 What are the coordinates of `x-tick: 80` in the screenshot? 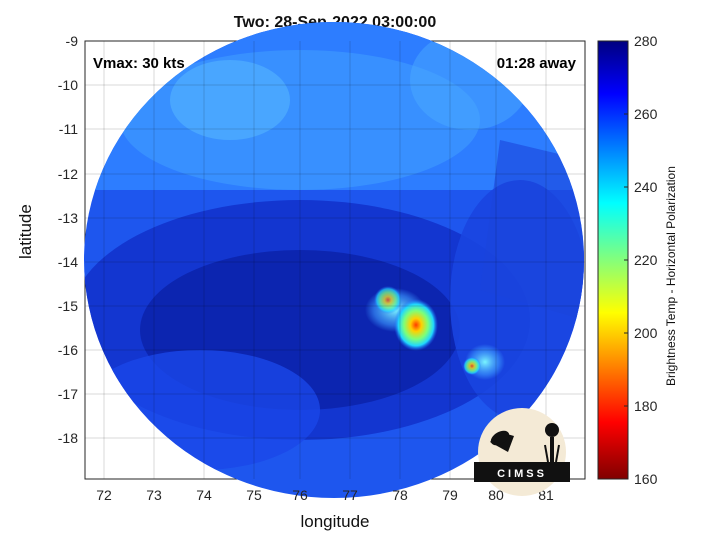 It's located at (496, 495).